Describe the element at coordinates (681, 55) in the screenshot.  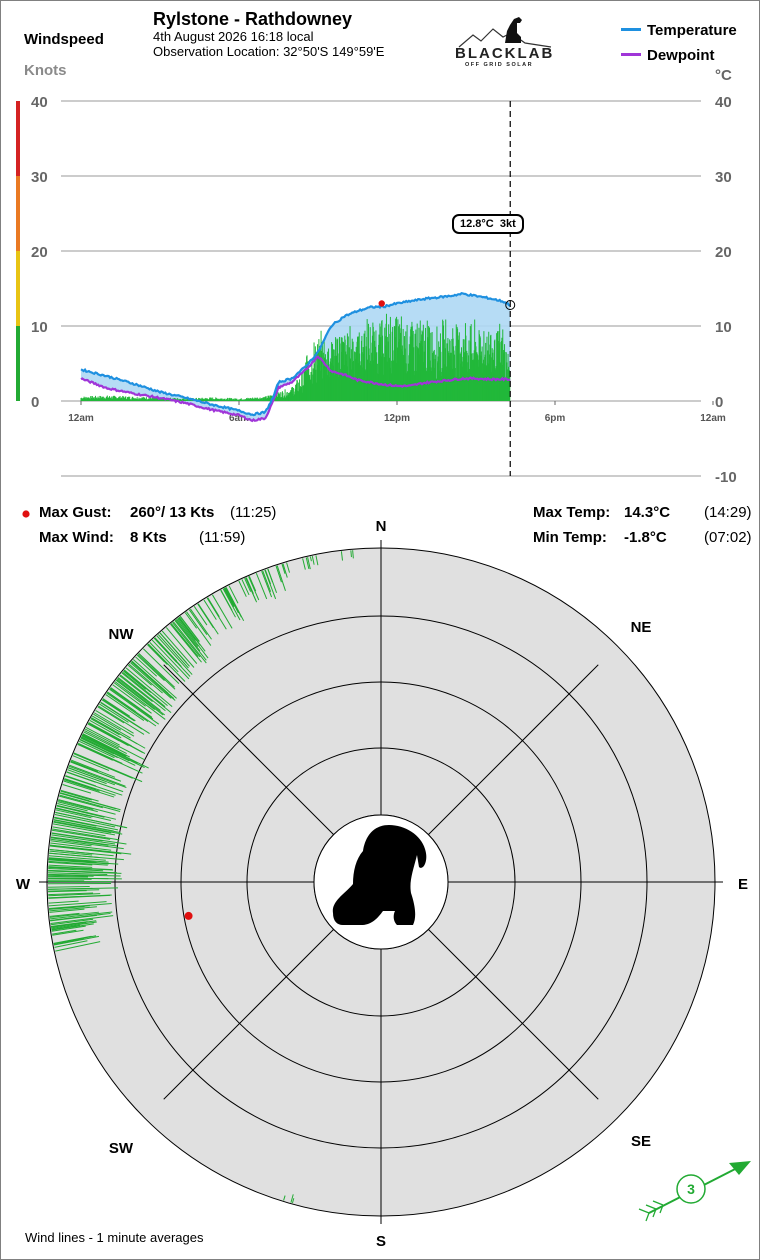
I see `dewpoint-legend-label: Dewpoint` at that location.